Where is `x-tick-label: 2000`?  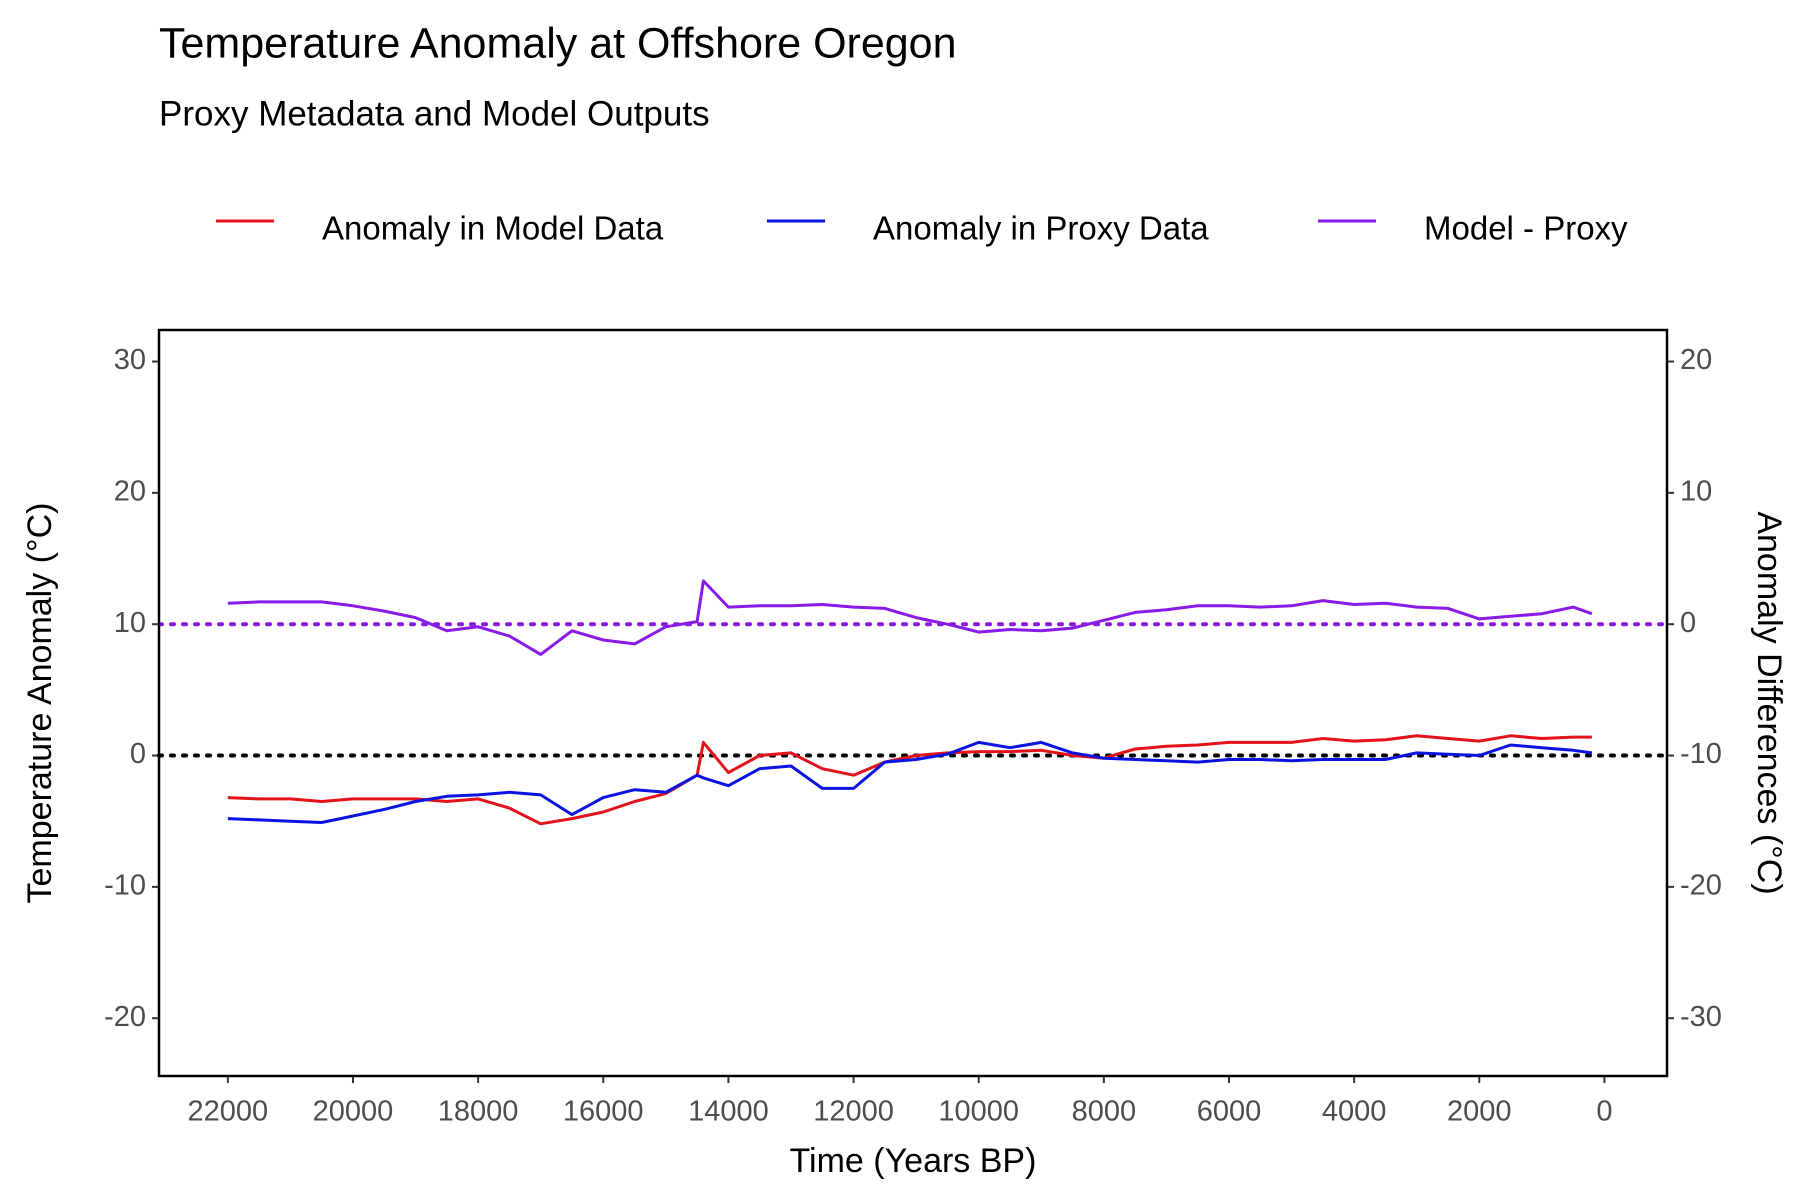 x-tick-label: 2000 is located at coordinates (1479, 1112).